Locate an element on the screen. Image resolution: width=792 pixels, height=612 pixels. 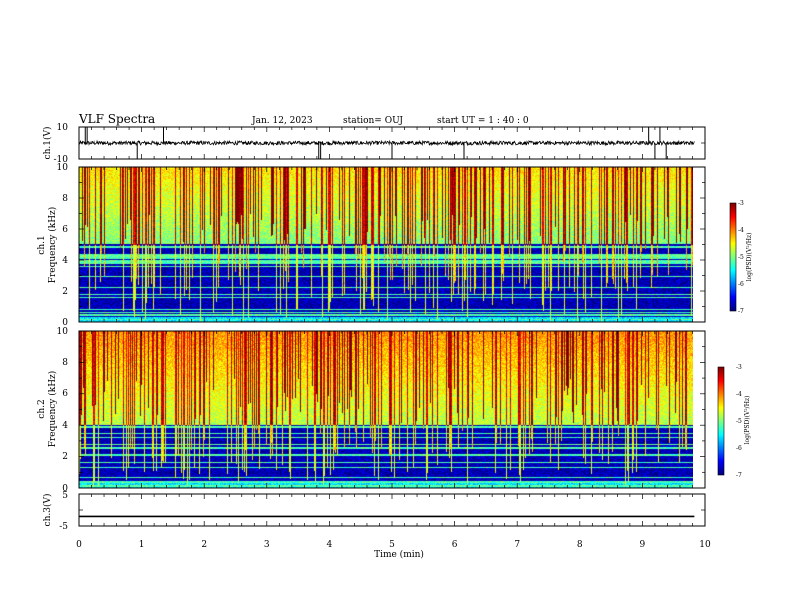
ch1-ytick-top: 10 is located at coordinates (63, 128).